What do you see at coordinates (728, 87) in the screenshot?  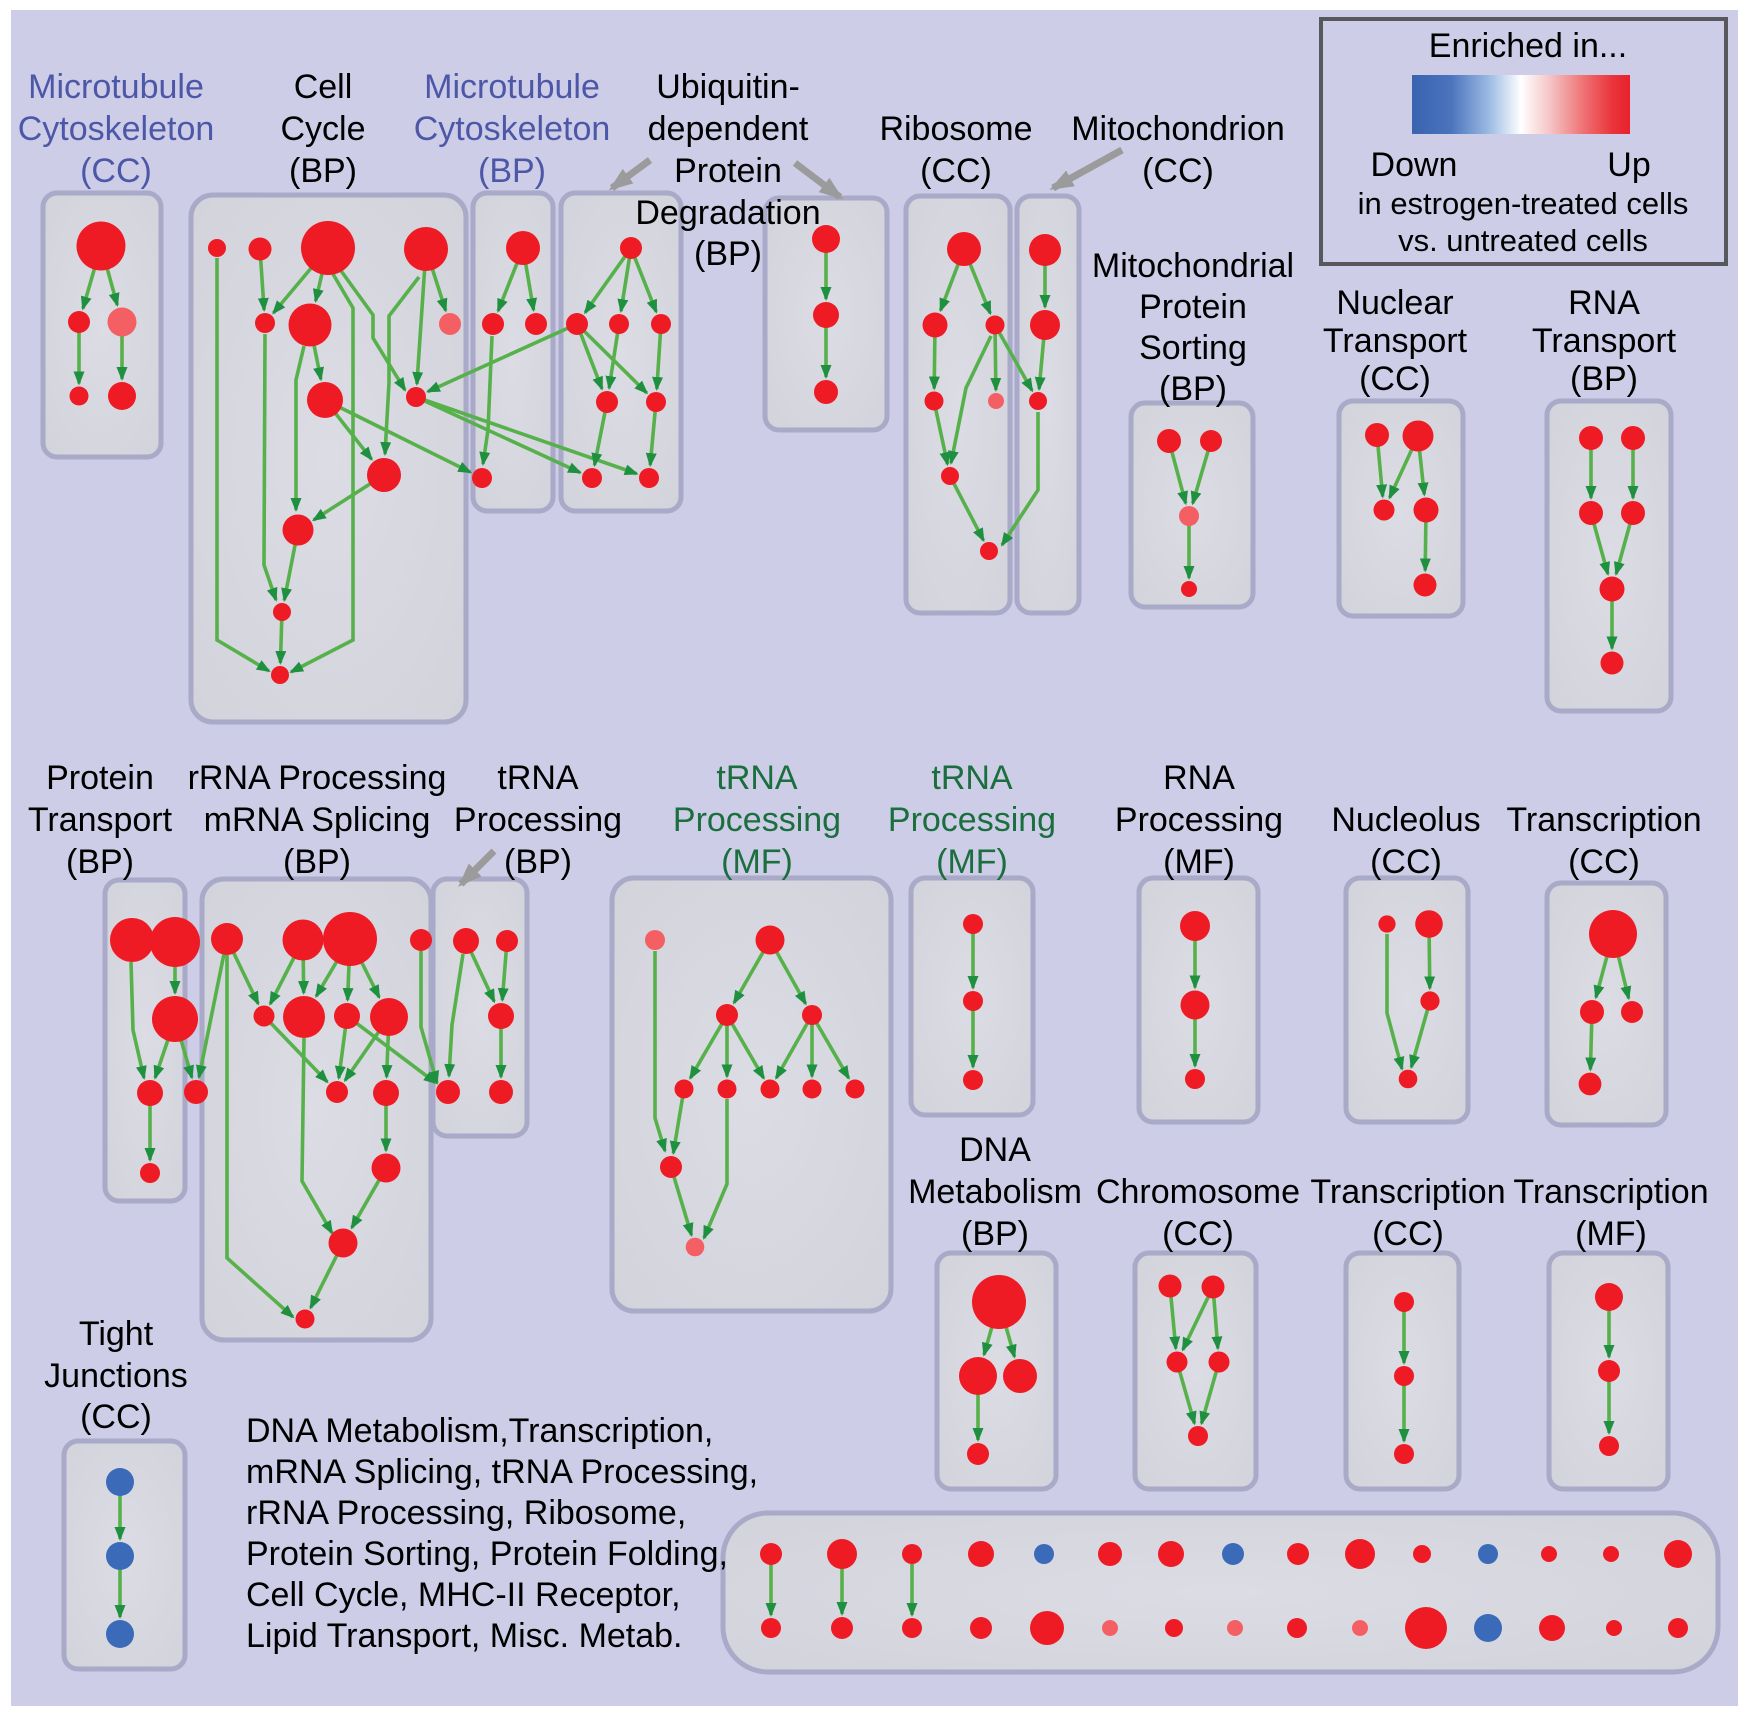 I see `svg-text: Ubiquitin-` at bounding box center [728, 87].